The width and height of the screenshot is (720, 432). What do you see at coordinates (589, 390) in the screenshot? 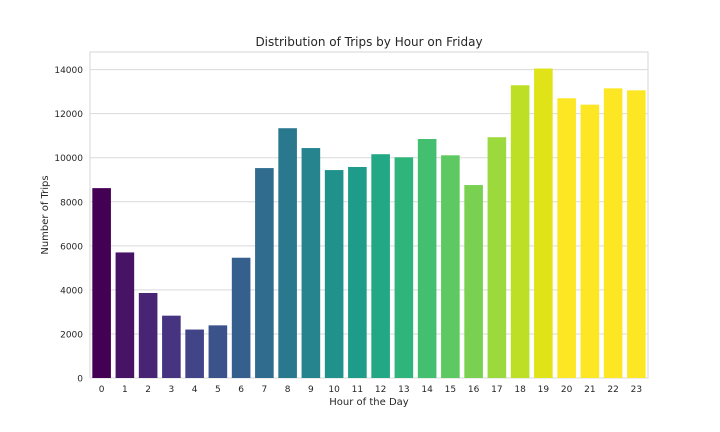
I see `x-tick-label: 21` at bounding box center [589, 390].